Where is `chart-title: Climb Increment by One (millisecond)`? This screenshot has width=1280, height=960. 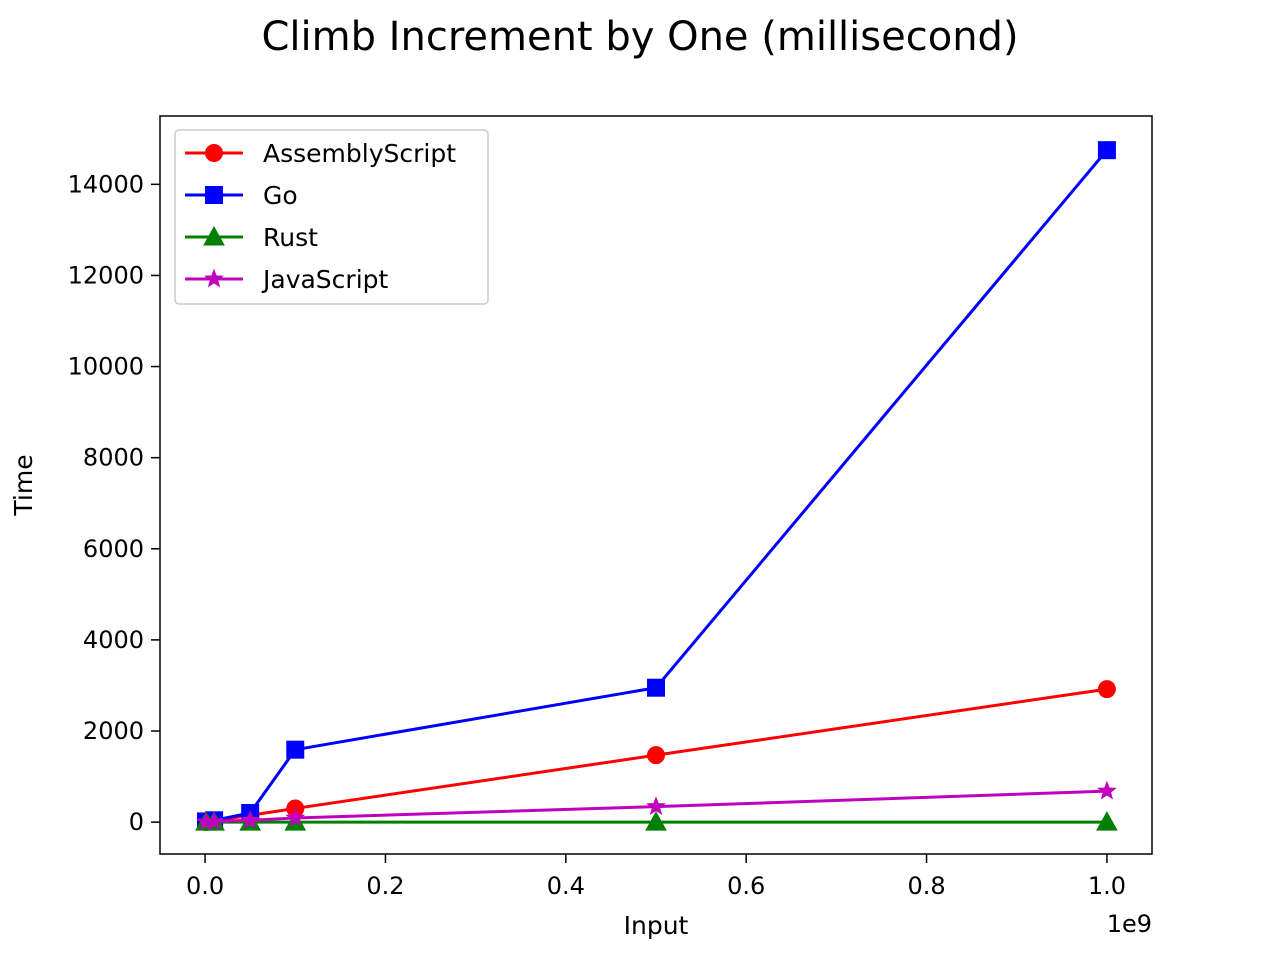 chart-title: Climb Increment by One (millisecond) is located at coordinates (640, 37).